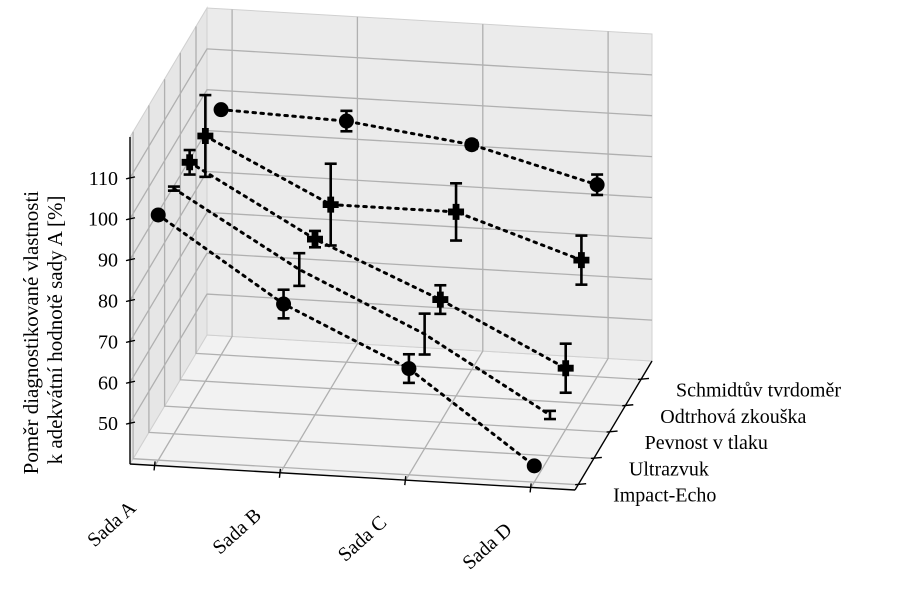 The width and height of the screenshot is (898, 589). I want to click on z-axis-title-line-1: Poměr diagnostikované vlastnosti, so click(31, 333).